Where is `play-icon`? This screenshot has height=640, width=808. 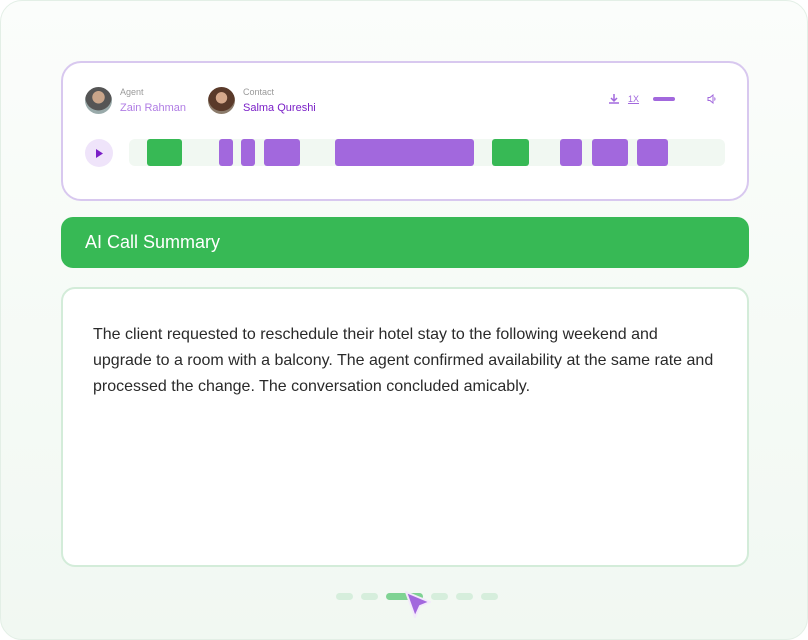
play-icon is located at coordinates (99, 153).